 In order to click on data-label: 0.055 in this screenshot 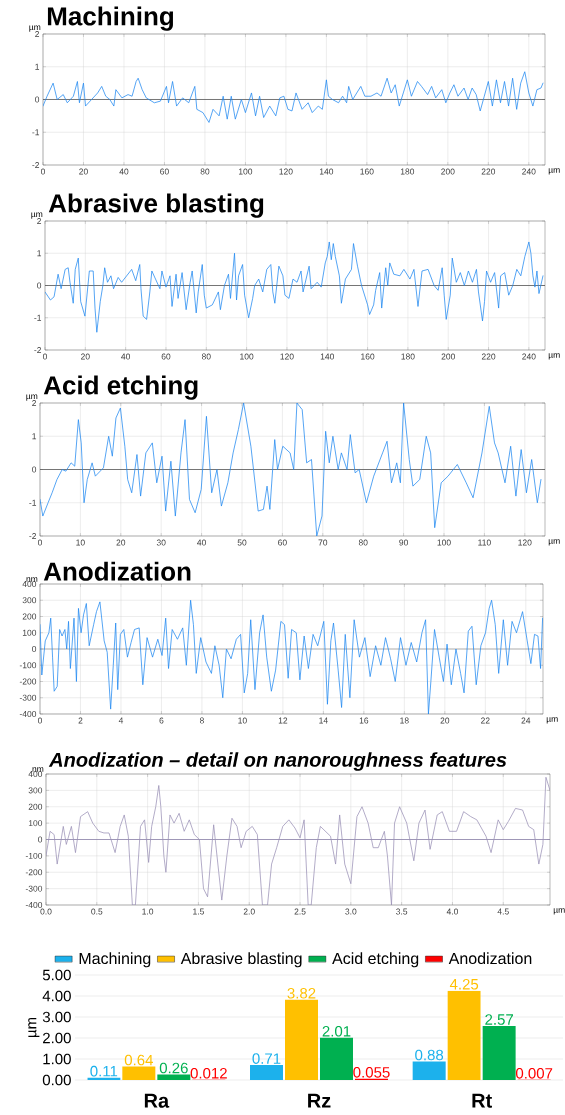, I will do `click(371, 1072)`.